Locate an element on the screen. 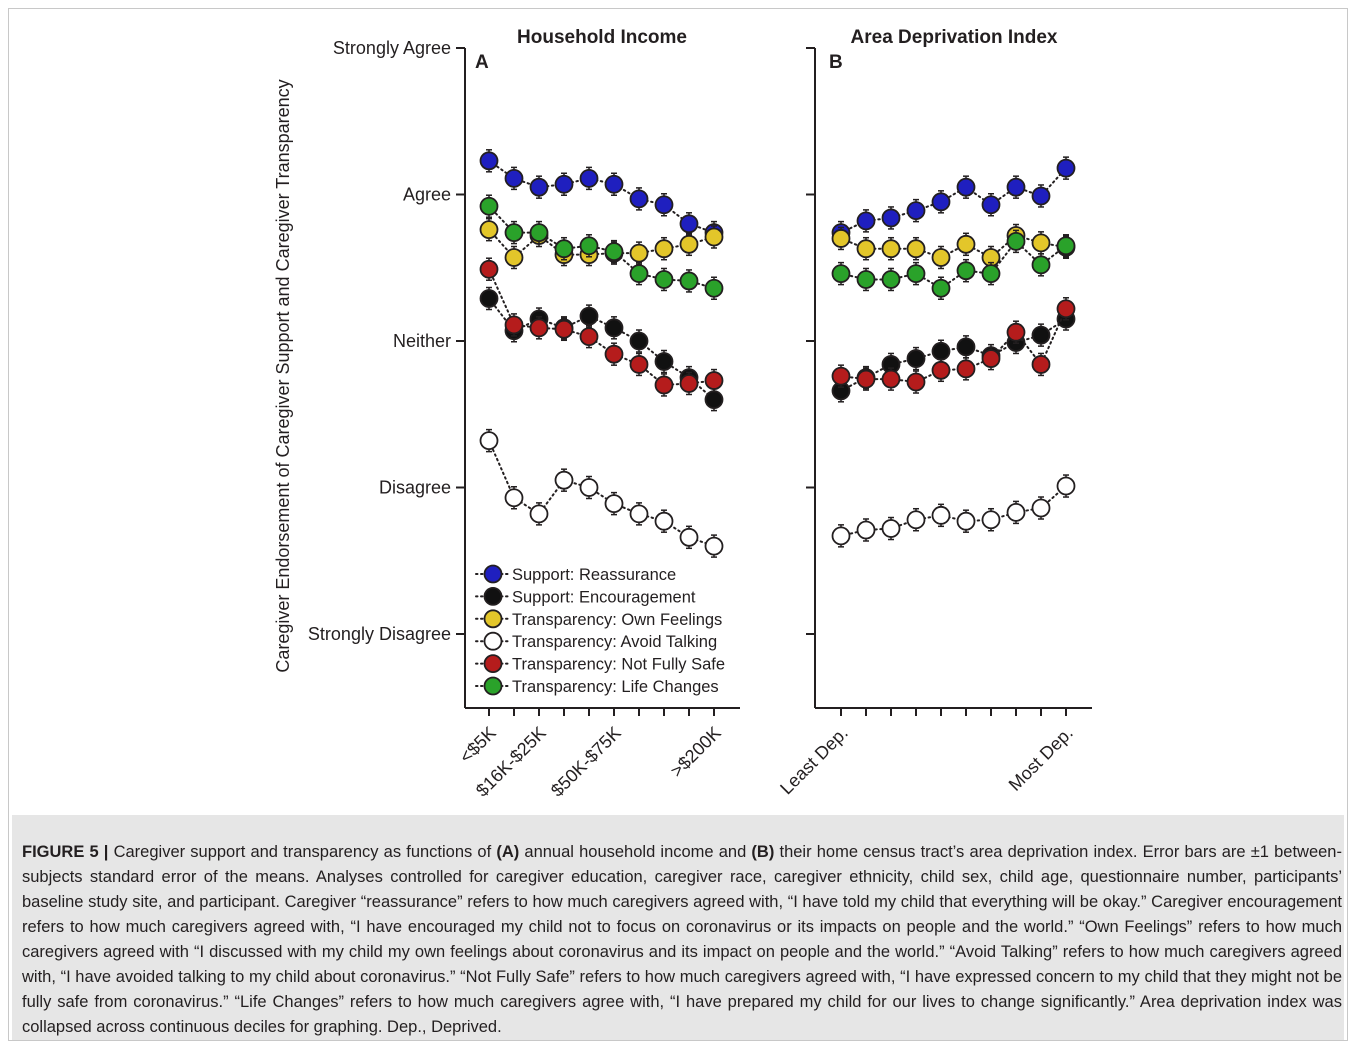  caption-label: FIGURE 5 | is located at coordinates (65, 852).